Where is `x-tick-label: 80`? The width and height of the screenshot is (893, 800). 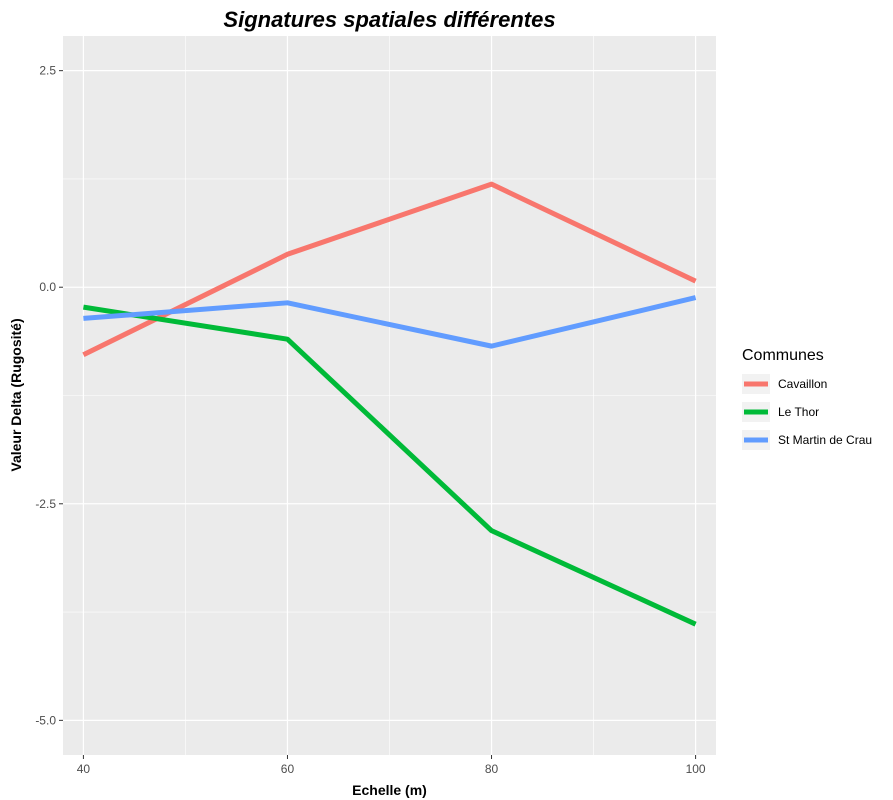
x-tick-label: 80 is located at coordinates (492, 769).